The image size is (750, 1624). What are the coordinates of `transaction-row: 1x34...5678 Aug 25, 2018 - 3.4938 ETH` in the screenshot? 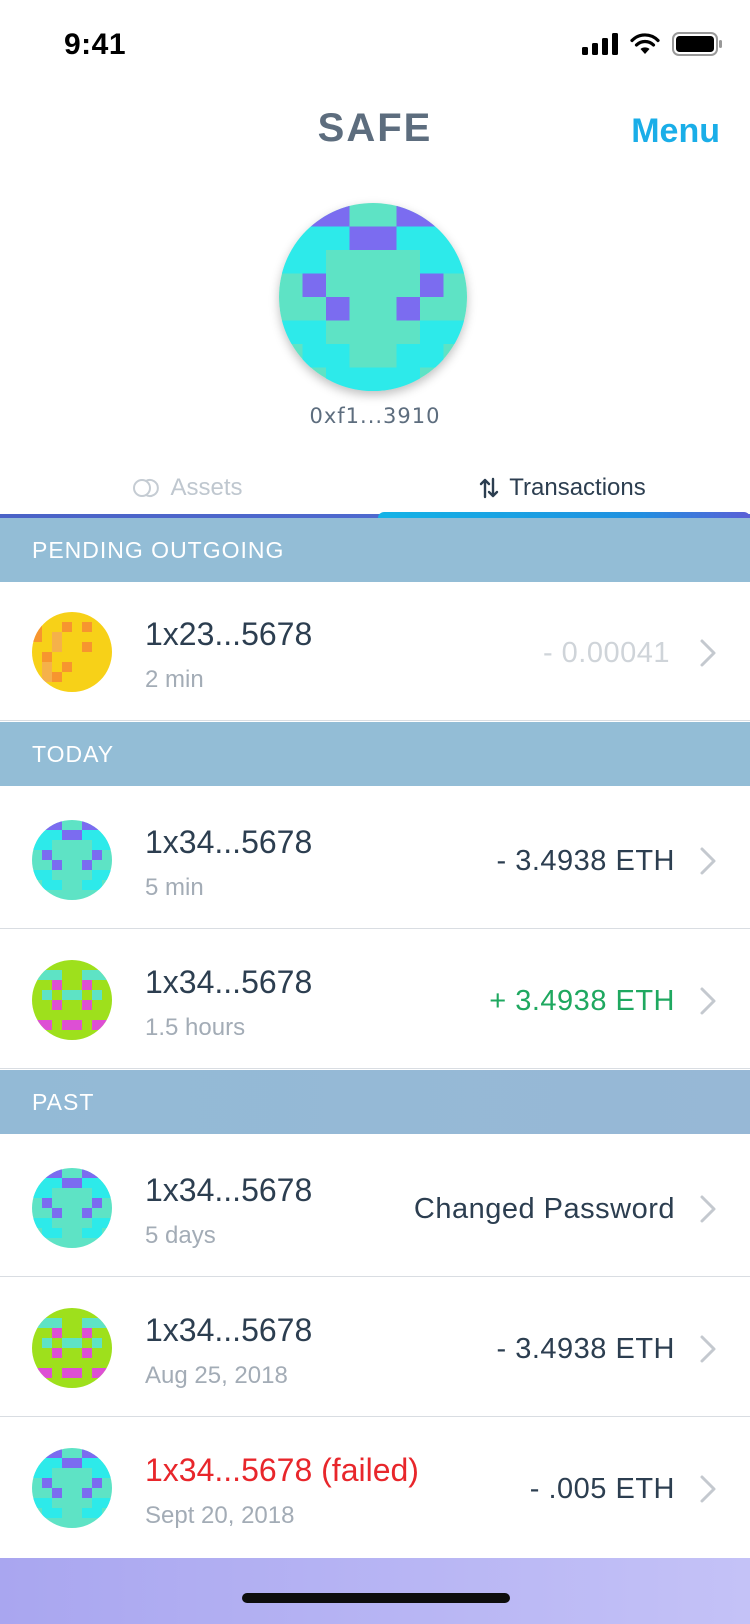 It's located at (375, 1347).